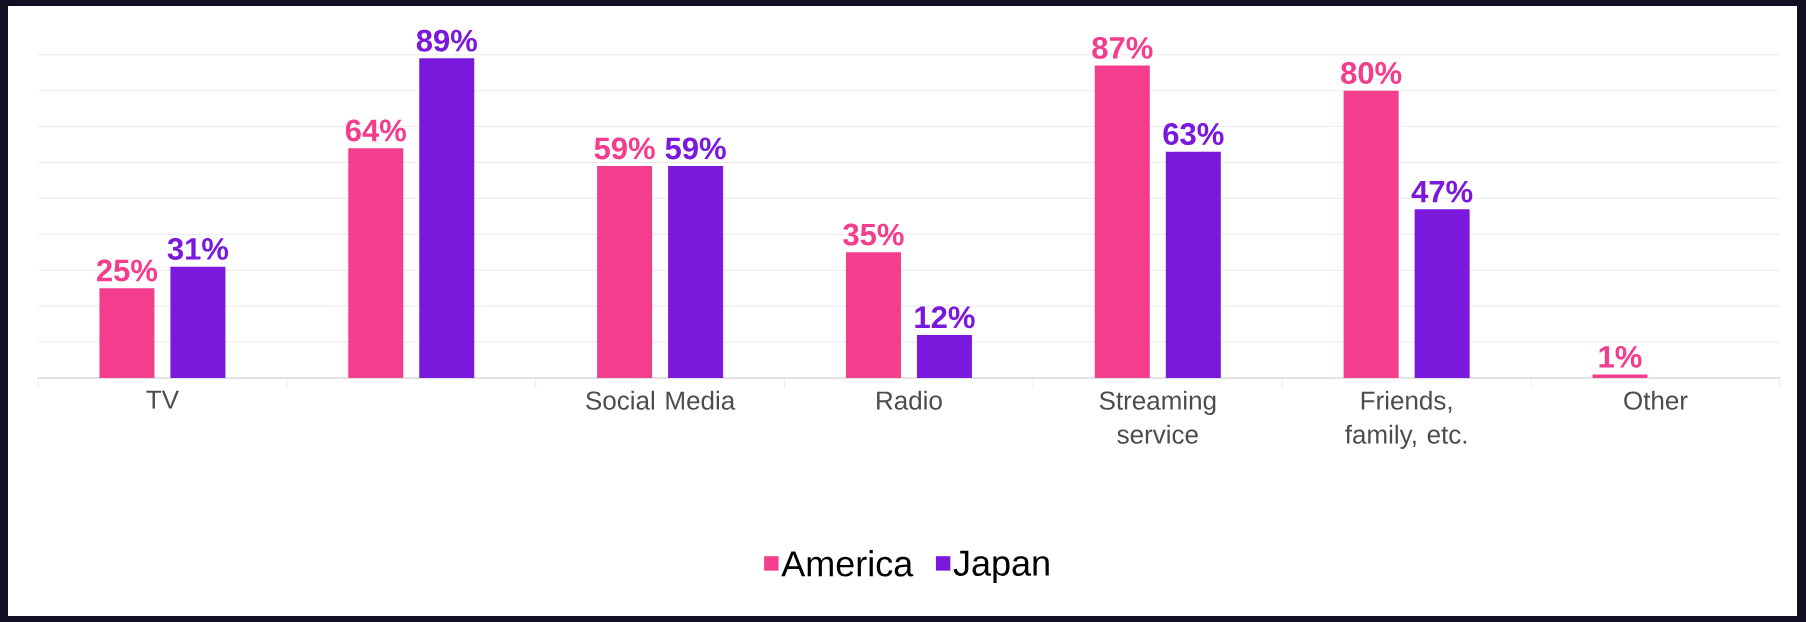 The height and width of the screenshot is (622, 1806). Describe the element at coordinates (1406, 419) in the screenshot. I see `x-tick-label: Friends, family, etc.` at that location.